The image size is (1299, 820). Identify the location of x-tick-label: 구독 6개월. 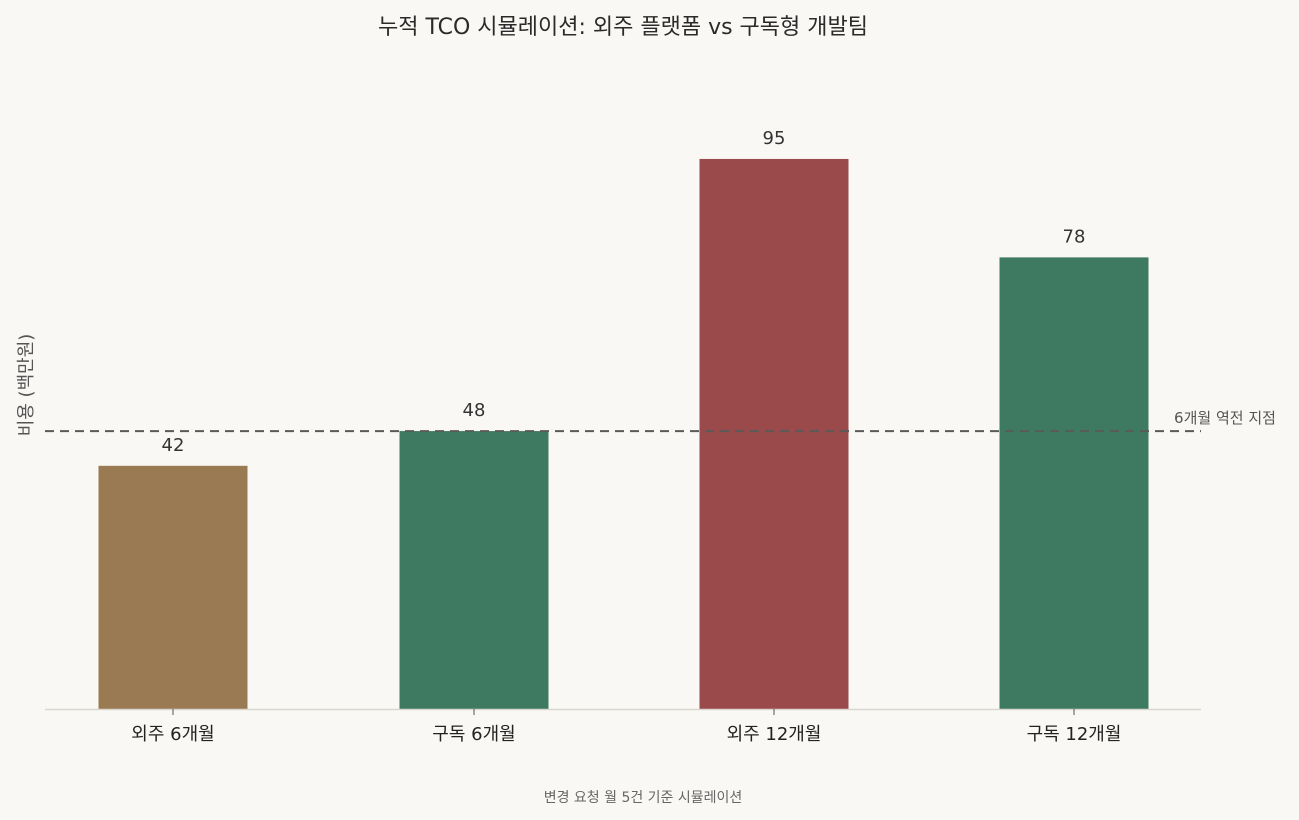
(473, 734).